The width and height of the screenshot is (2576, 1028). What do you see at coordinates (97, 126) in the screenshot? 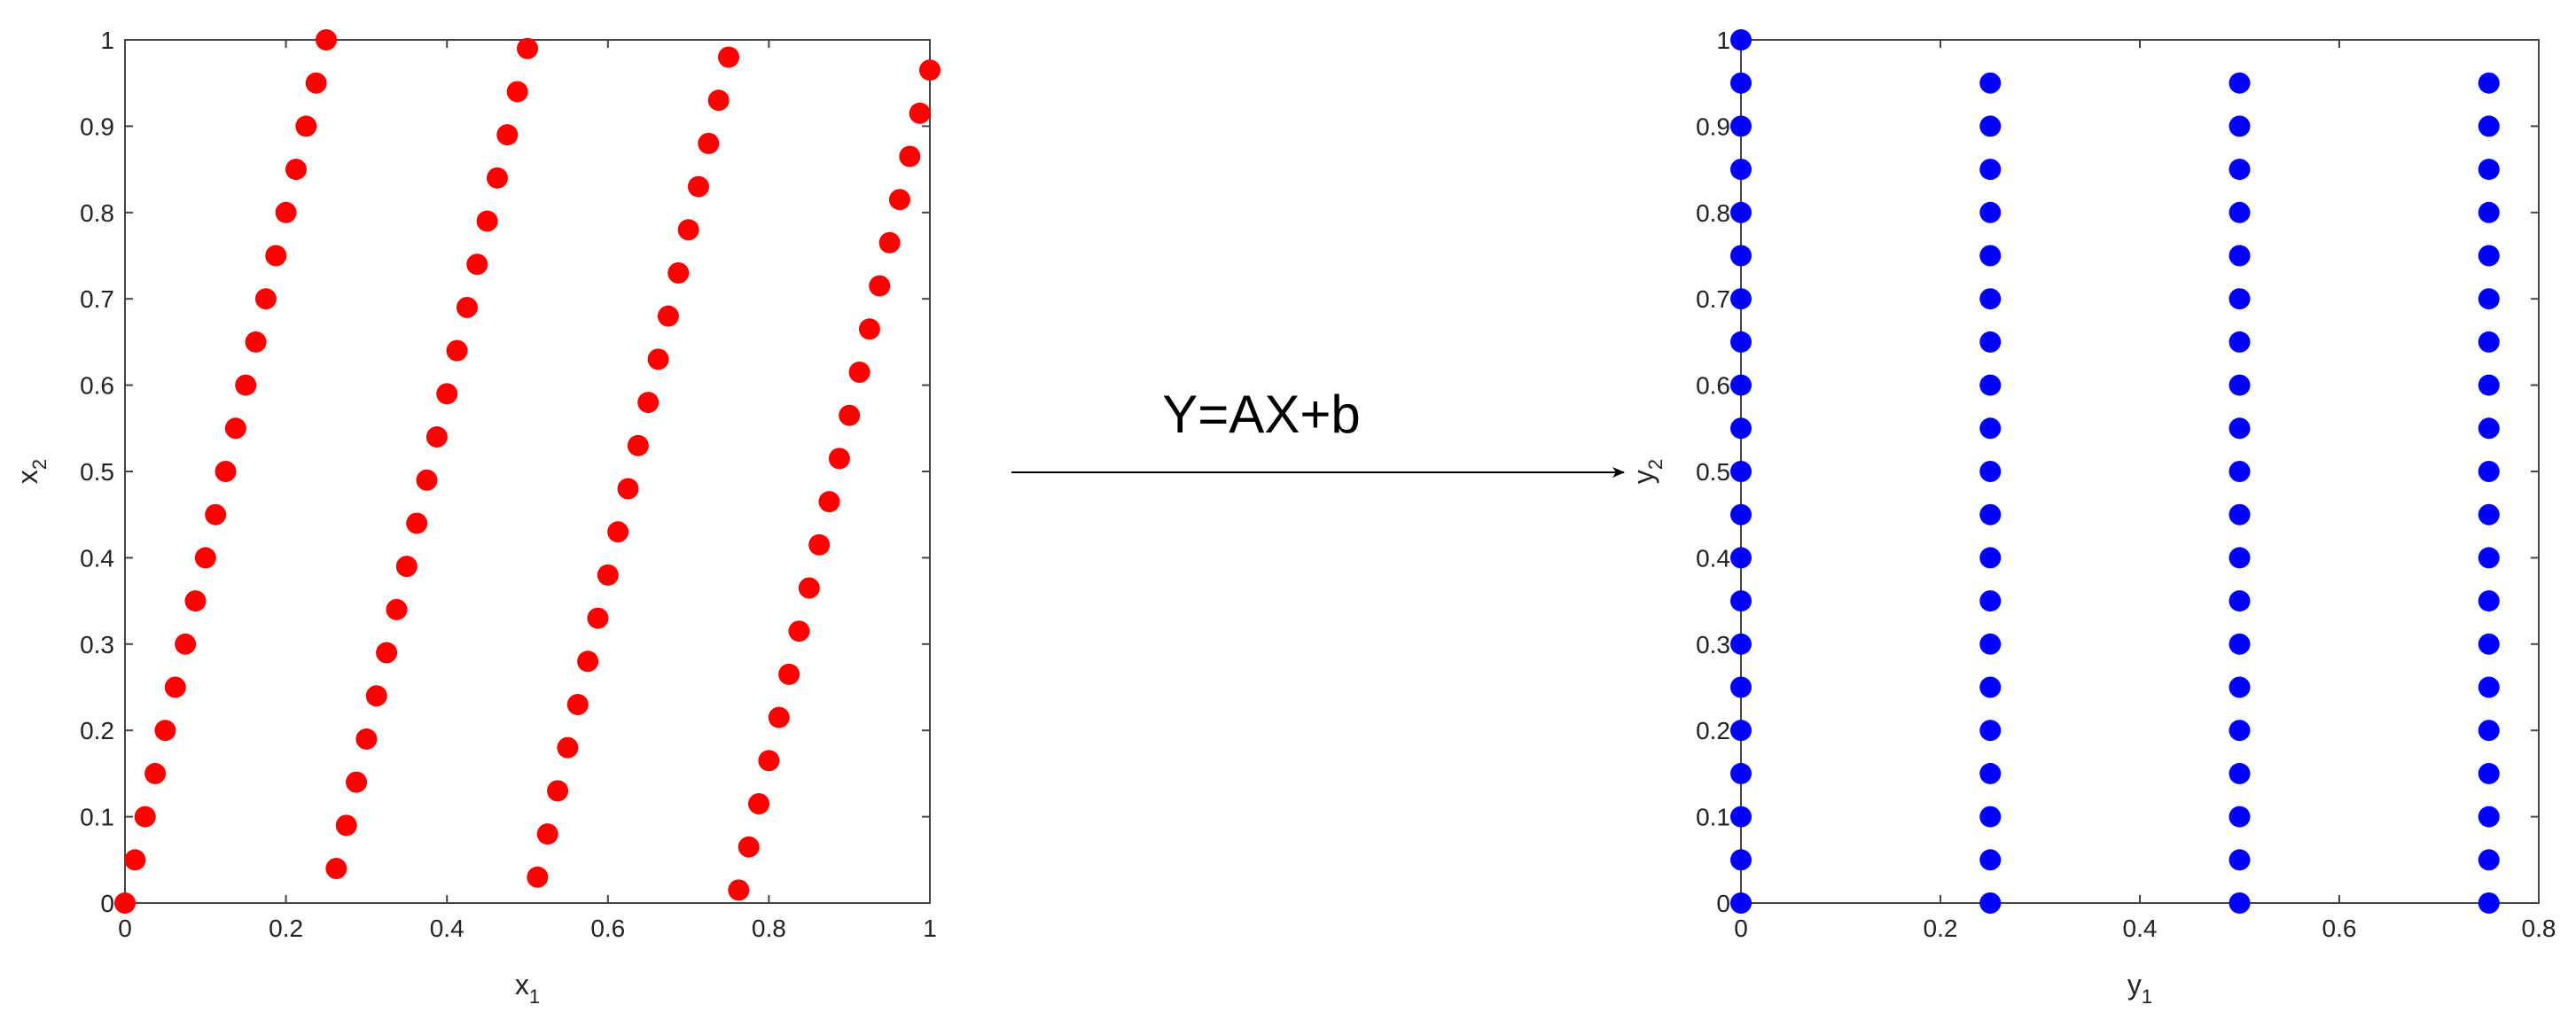
I see `y-tick-label: 0.9` at bounding box center [97, 126].